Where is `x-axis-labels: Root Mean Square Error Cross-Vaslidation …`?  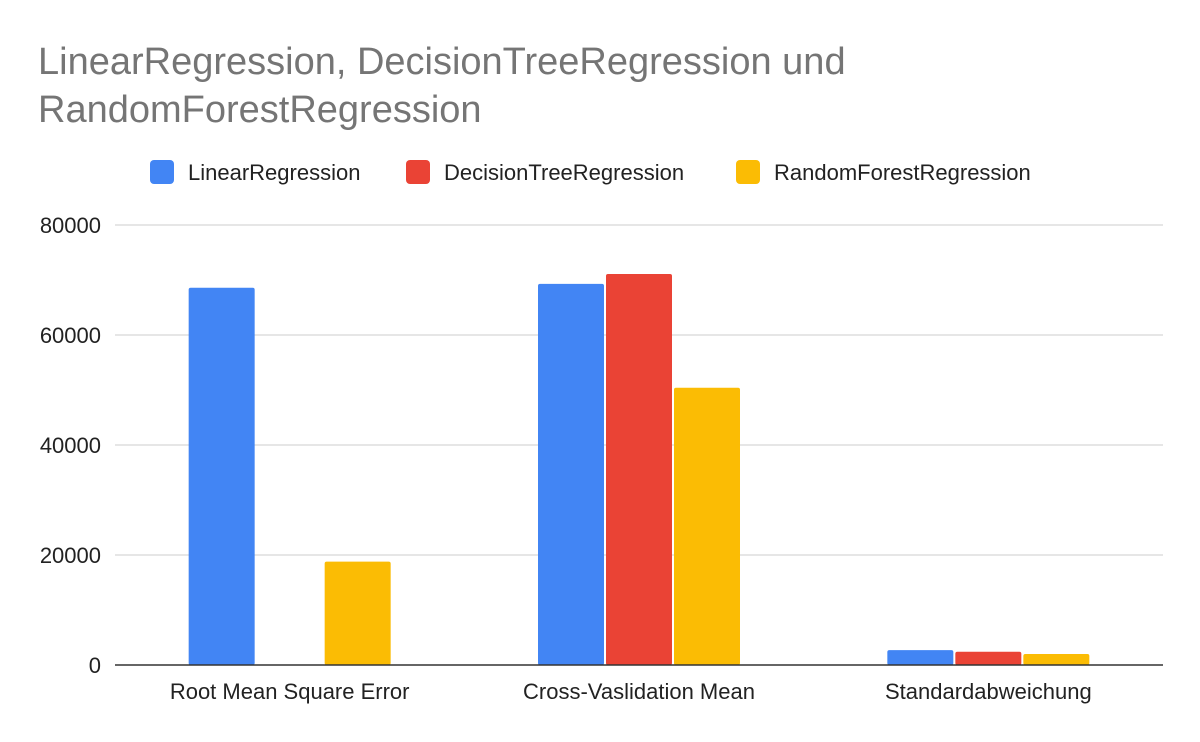
x-axis-labels: Root Mean Square Error Cross-Vaslidation … is located at coordinates (631, 691).